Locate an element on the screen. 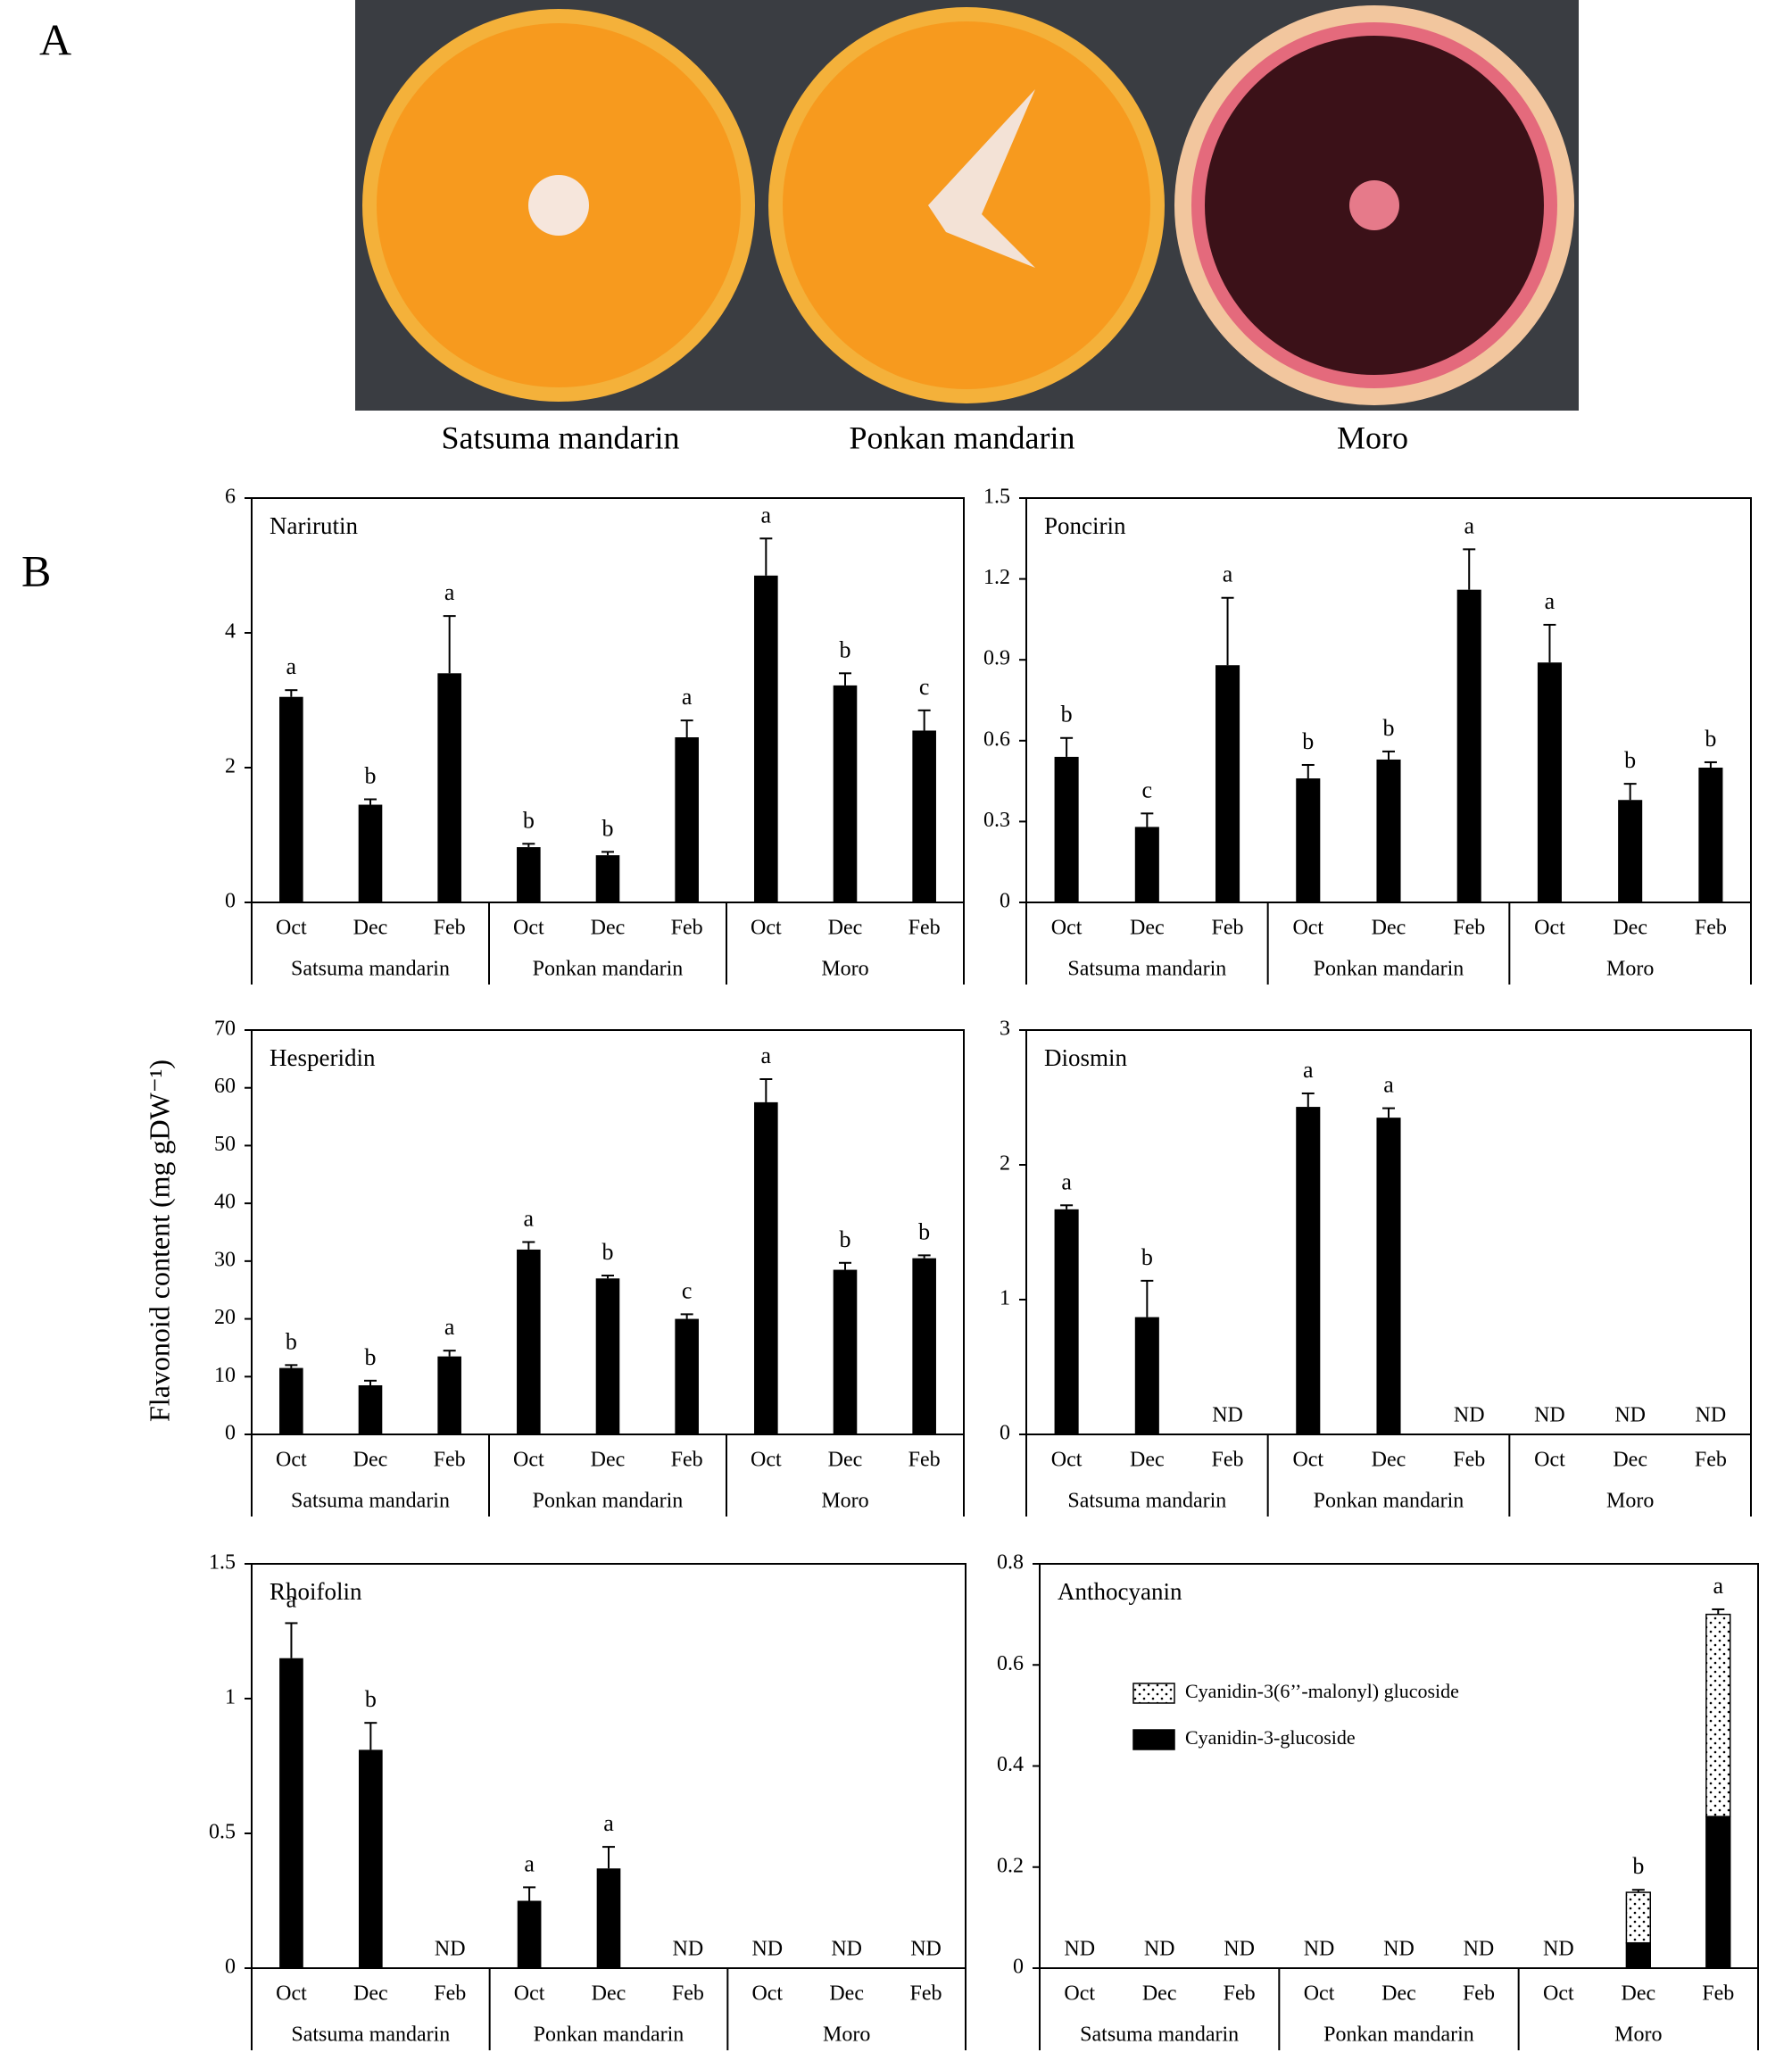 Image resolution: width=1792 pixels, height=2061 pixels. chart-title: Hesperidin is located at coordinates (323, 1057).